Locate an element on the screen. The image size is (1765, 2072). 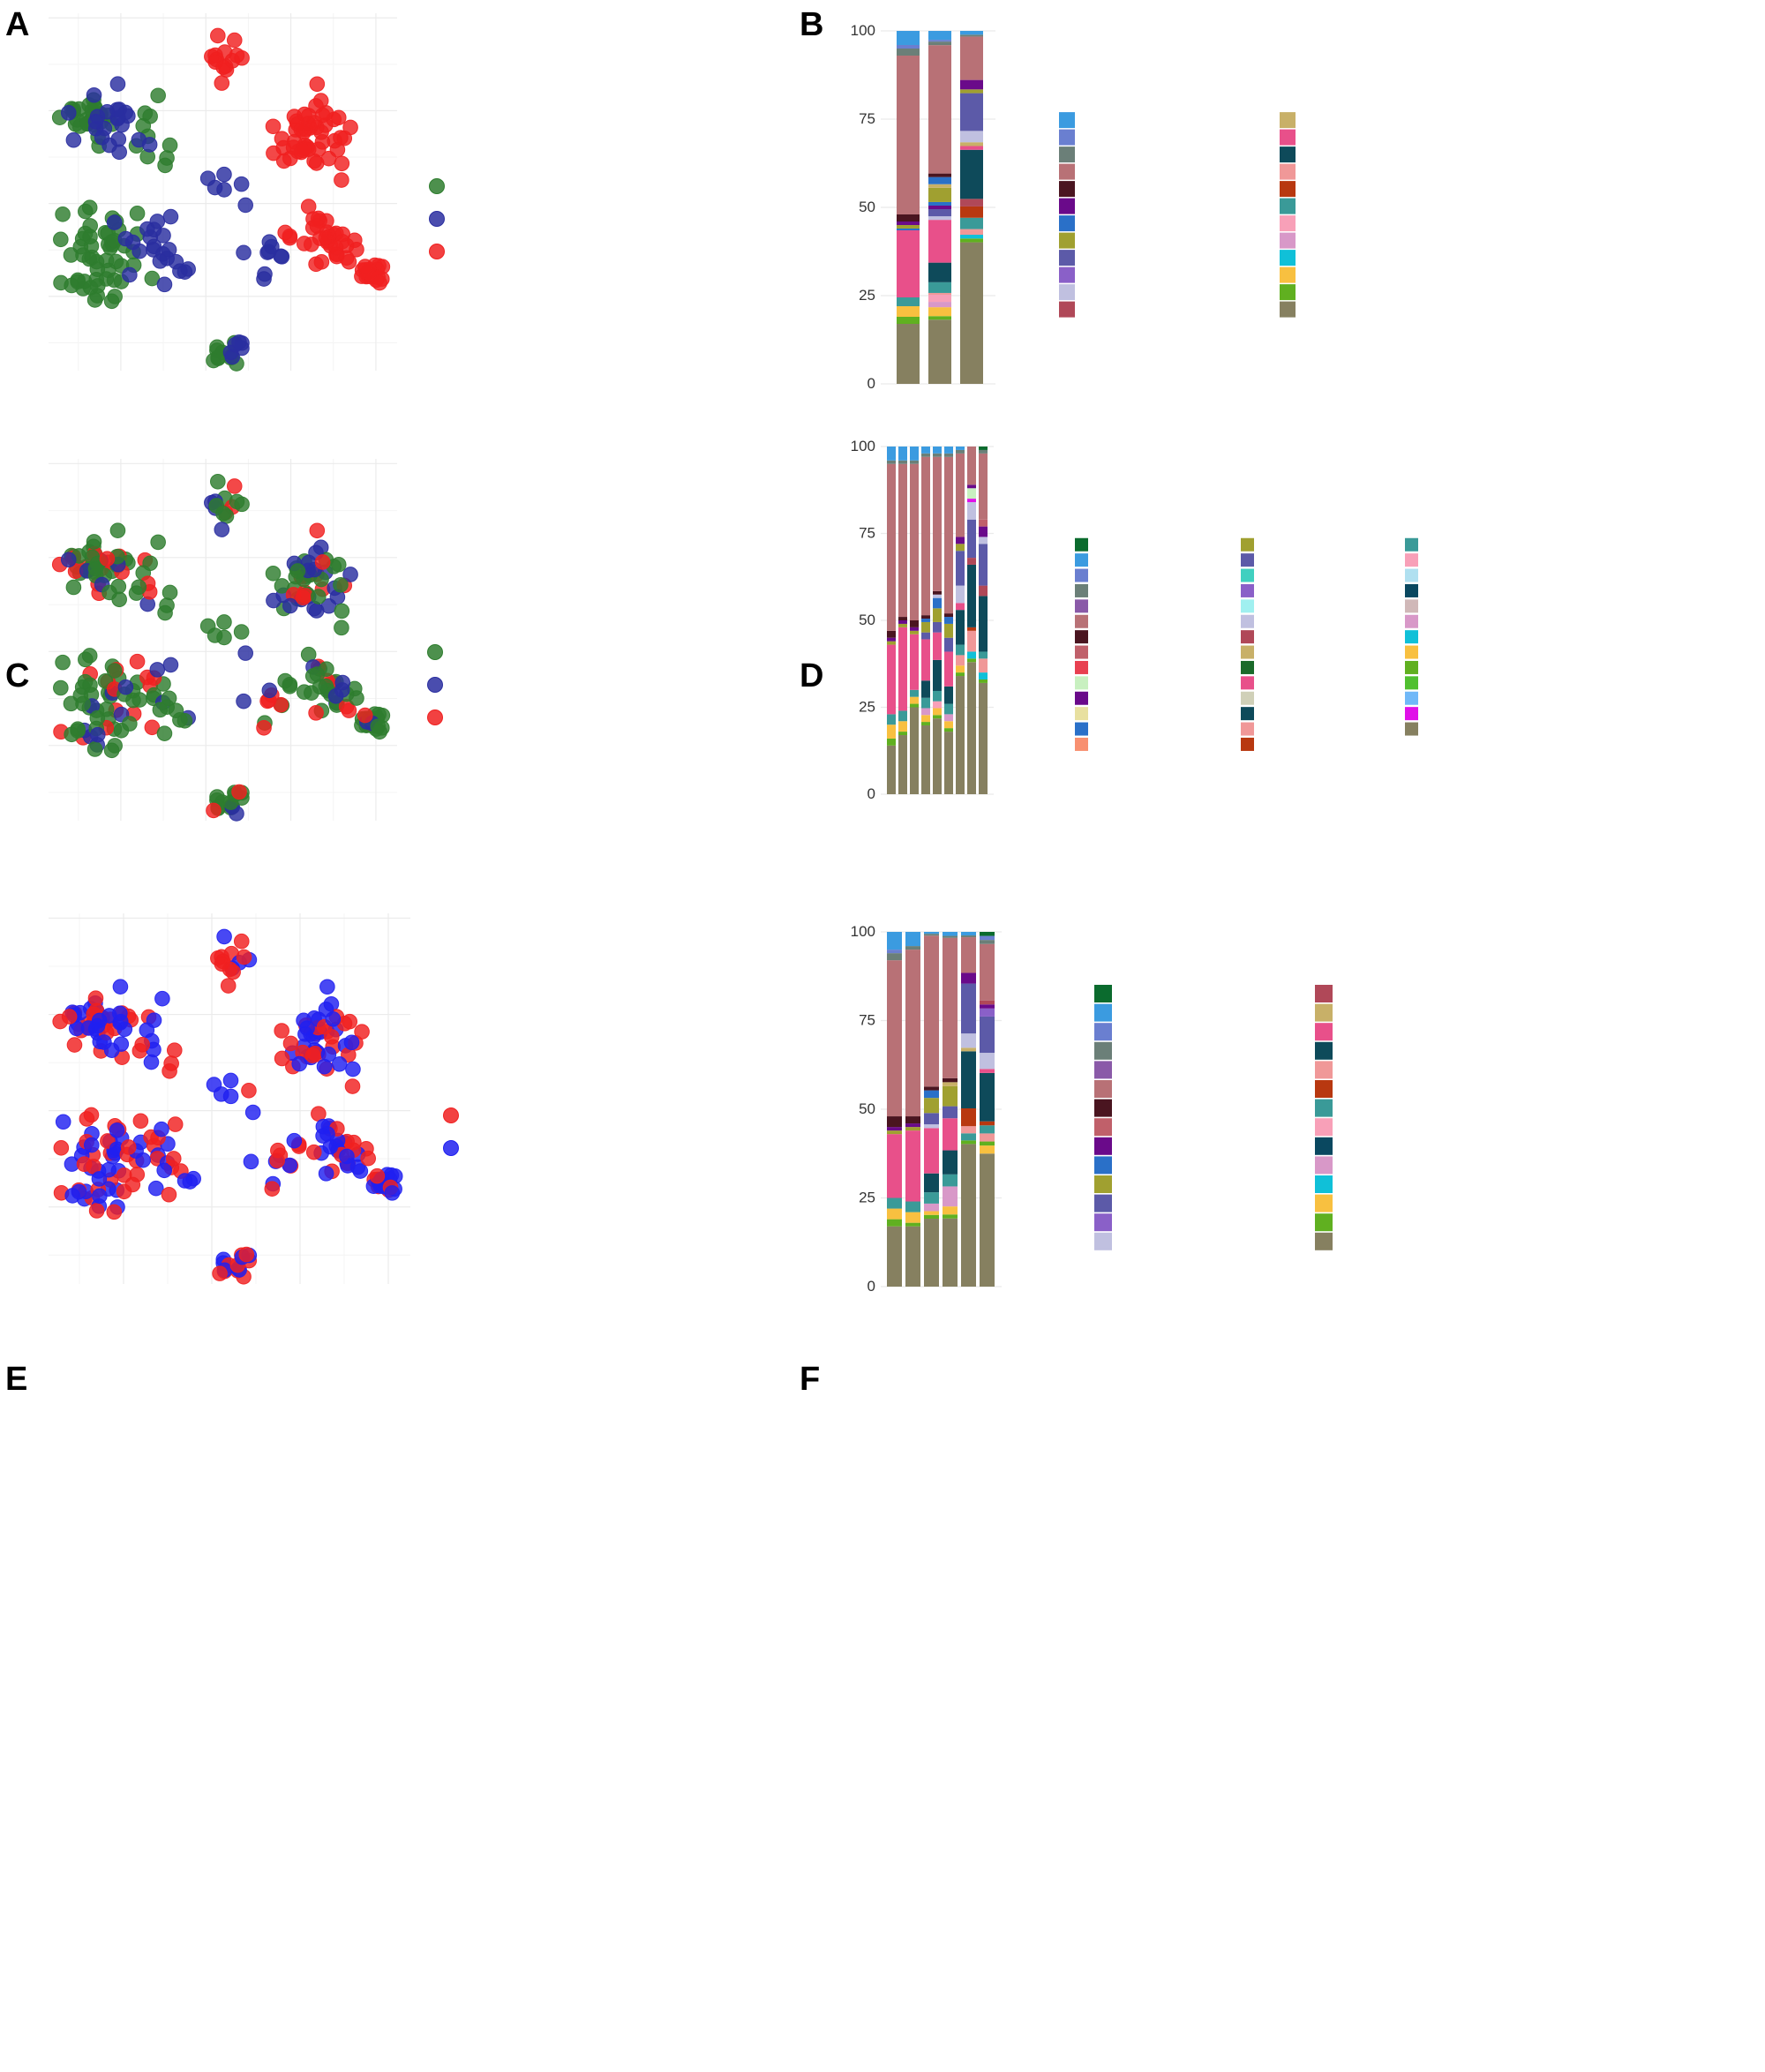
panel-label-f: F is located at coordinates (810, 1380).